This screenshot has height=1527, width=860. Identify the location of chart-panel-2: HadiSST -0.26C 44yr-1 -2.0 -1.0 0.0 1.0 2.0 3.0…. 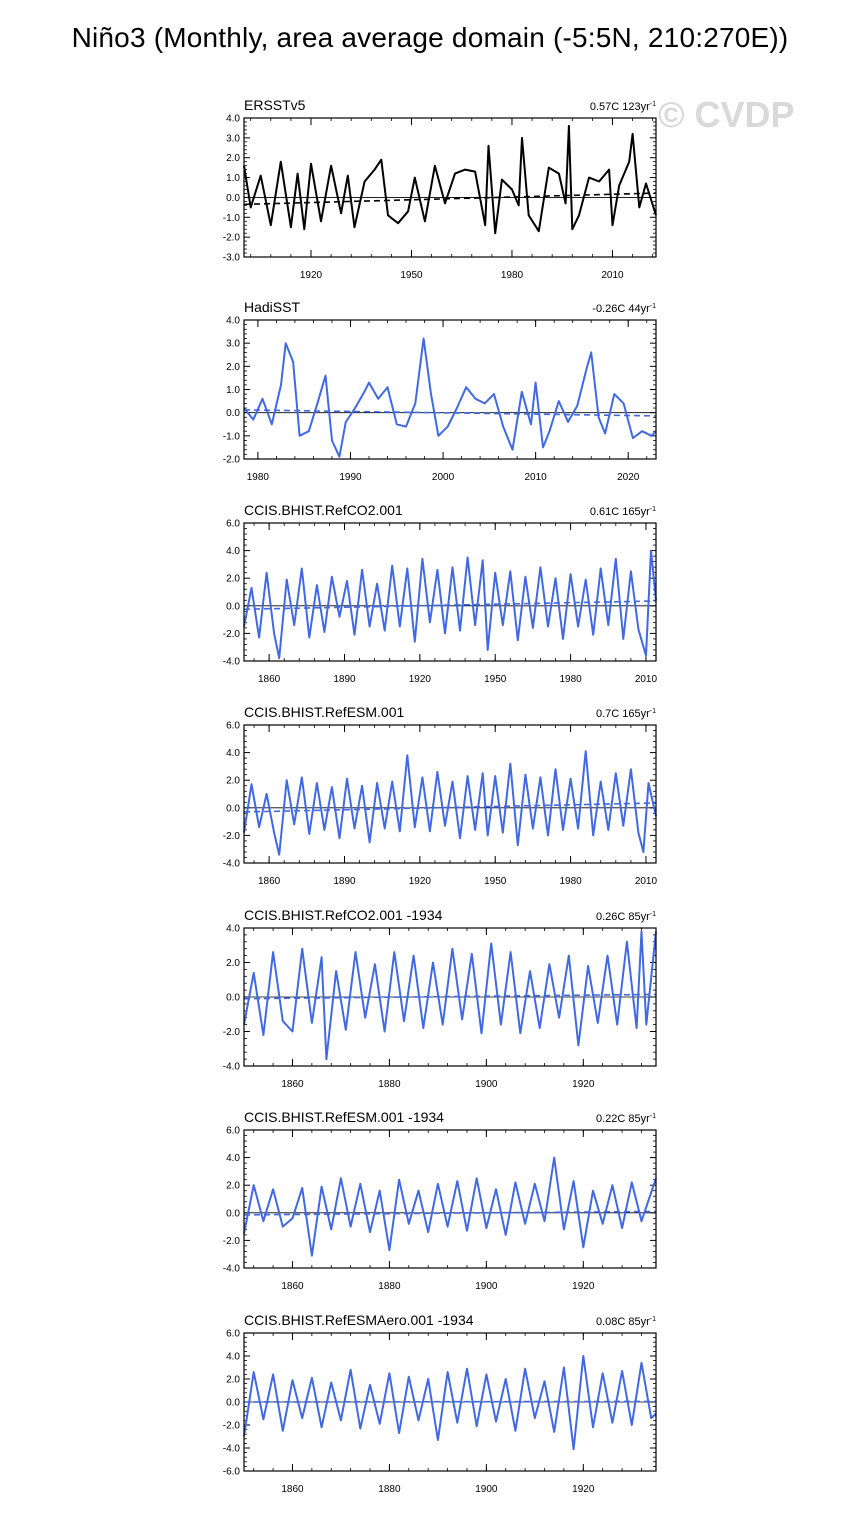
(440, 391).